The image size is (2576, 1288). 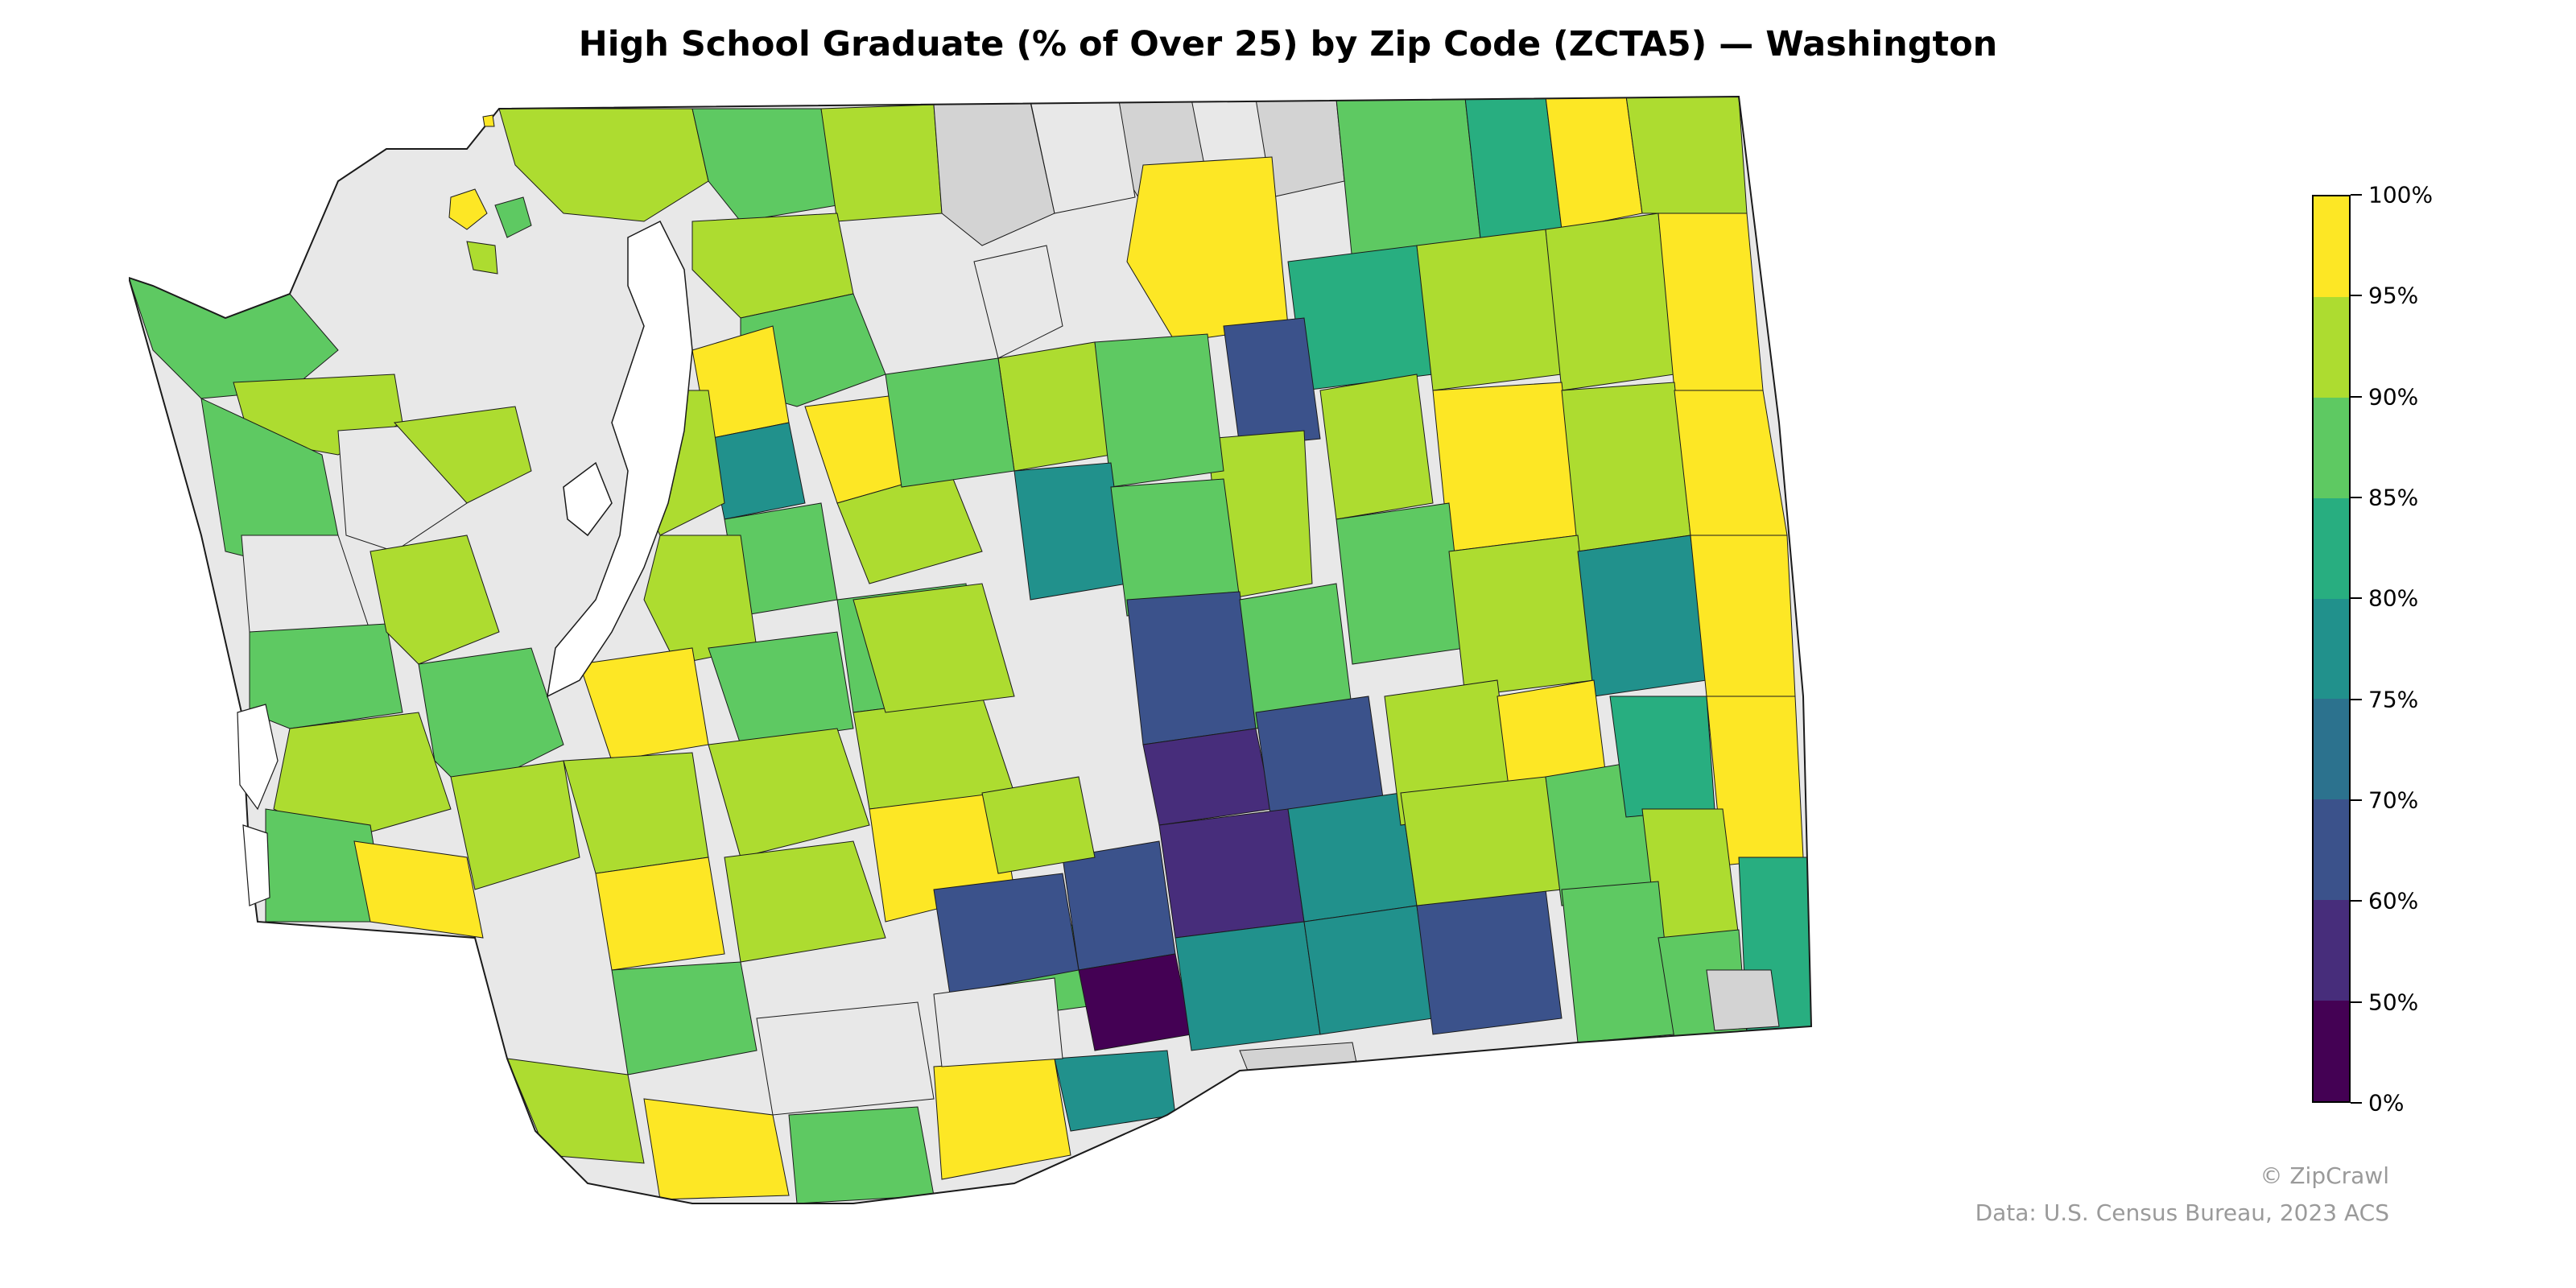 What do you see at coordinates (2393, 699) in the screenshot?
I see `legend-tick-label: 75%` at bounding box center [2393, 699].